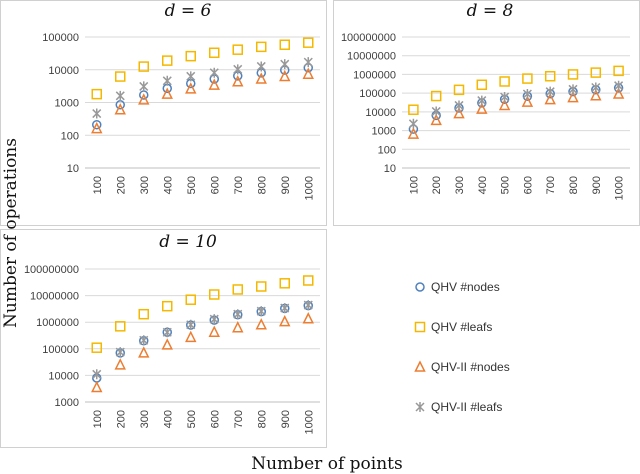 The height and width of the screenshot is (474, 640). I want to click on legend-item: QHV-II #leafs, so click(458, 407).